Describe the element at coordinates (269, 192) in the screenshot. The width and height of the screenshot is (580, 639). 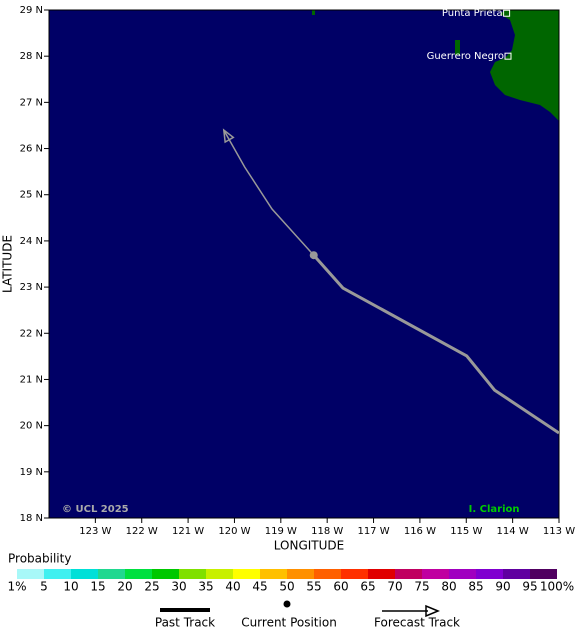
I see `forecast-track` at that location.